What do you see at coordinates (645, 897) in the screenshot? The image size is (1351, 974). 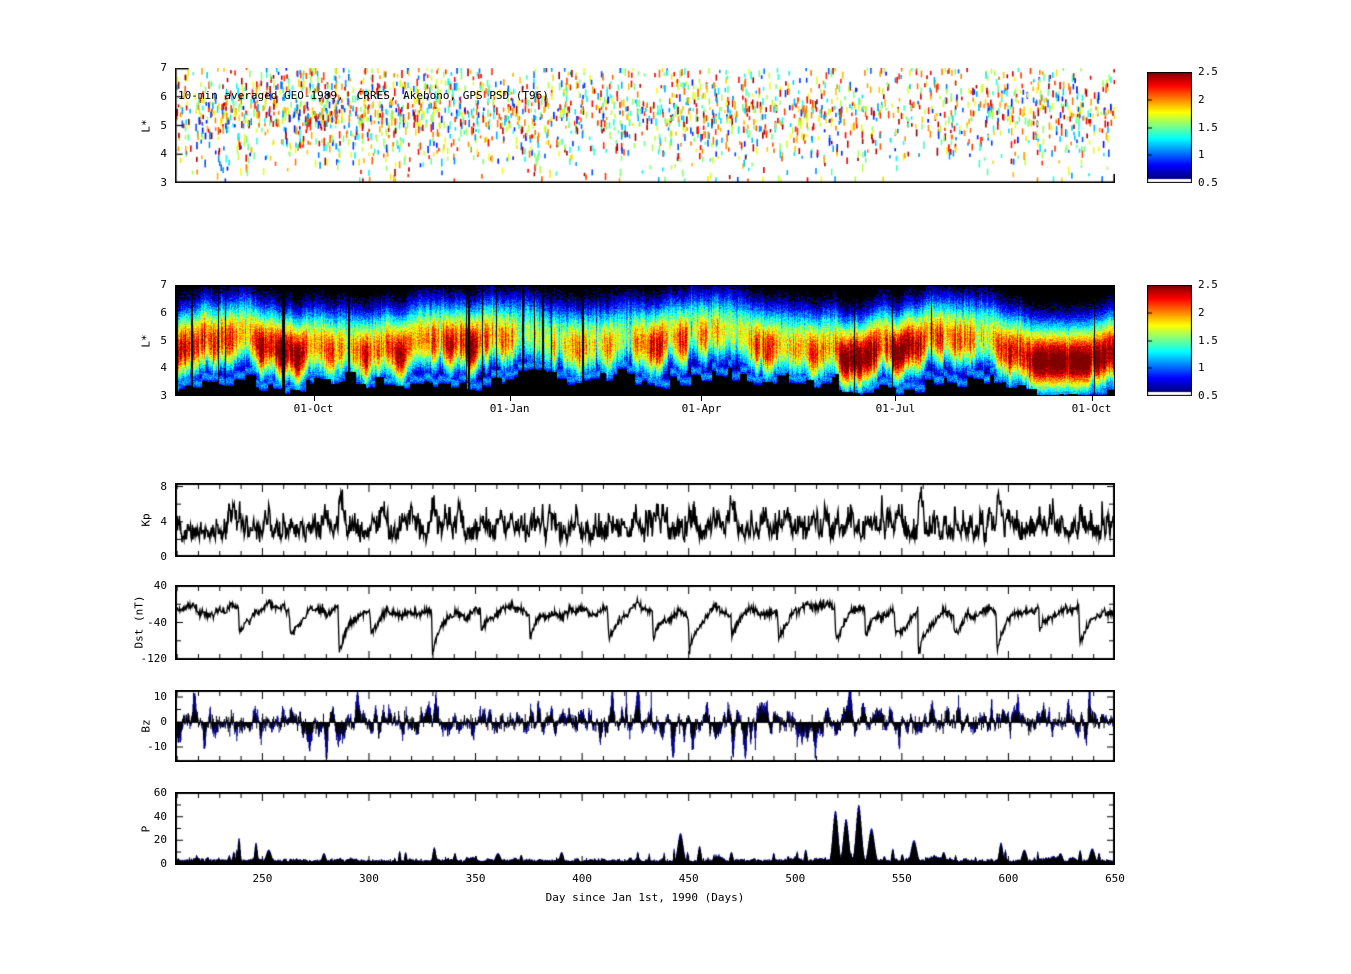 I see `x-axis-label: Day since Jan 1st, 1990 (Days)` at bounding box center [645, 897].